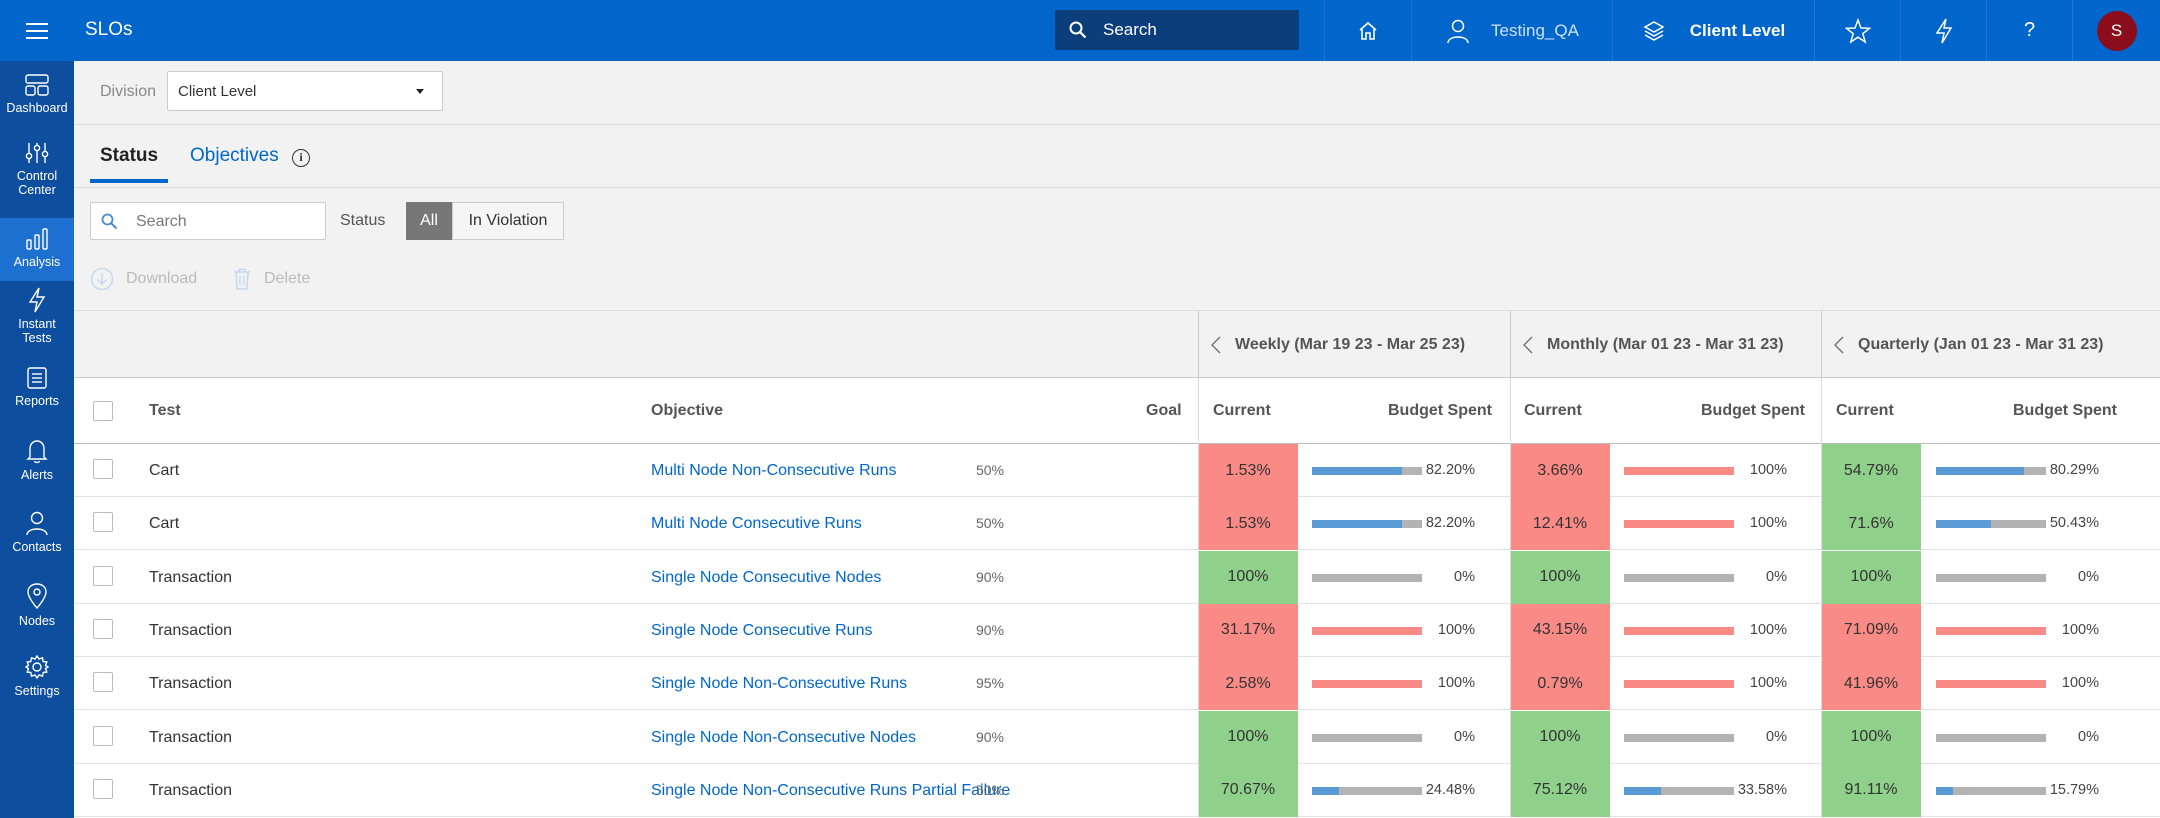 The image size is (2160, 818). What do you see at coordinates (784, 737) in the screenshot?
I see `row-objective-link: Single Node Non-Consecutive Nodes` at bounding box center [784, 737].